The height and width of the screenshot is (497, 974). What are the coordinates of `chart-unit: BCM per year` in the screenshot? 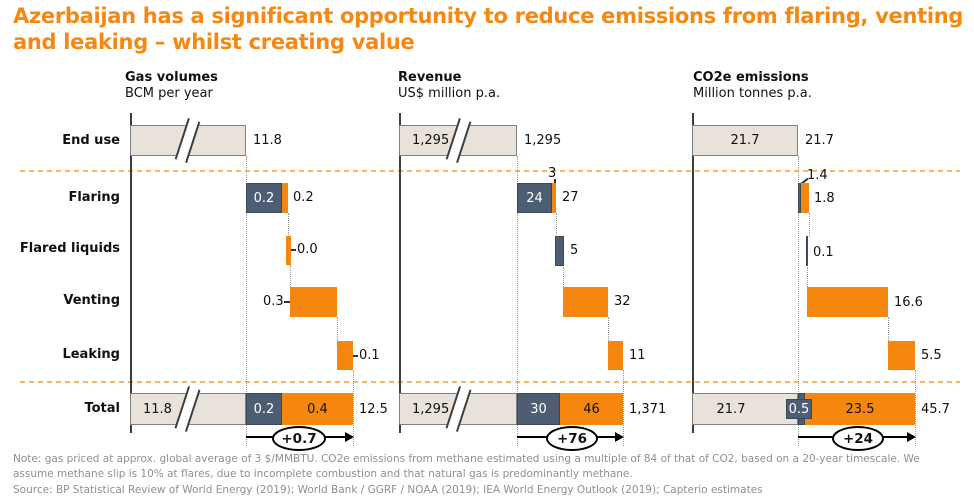 It's located at (169, 94).